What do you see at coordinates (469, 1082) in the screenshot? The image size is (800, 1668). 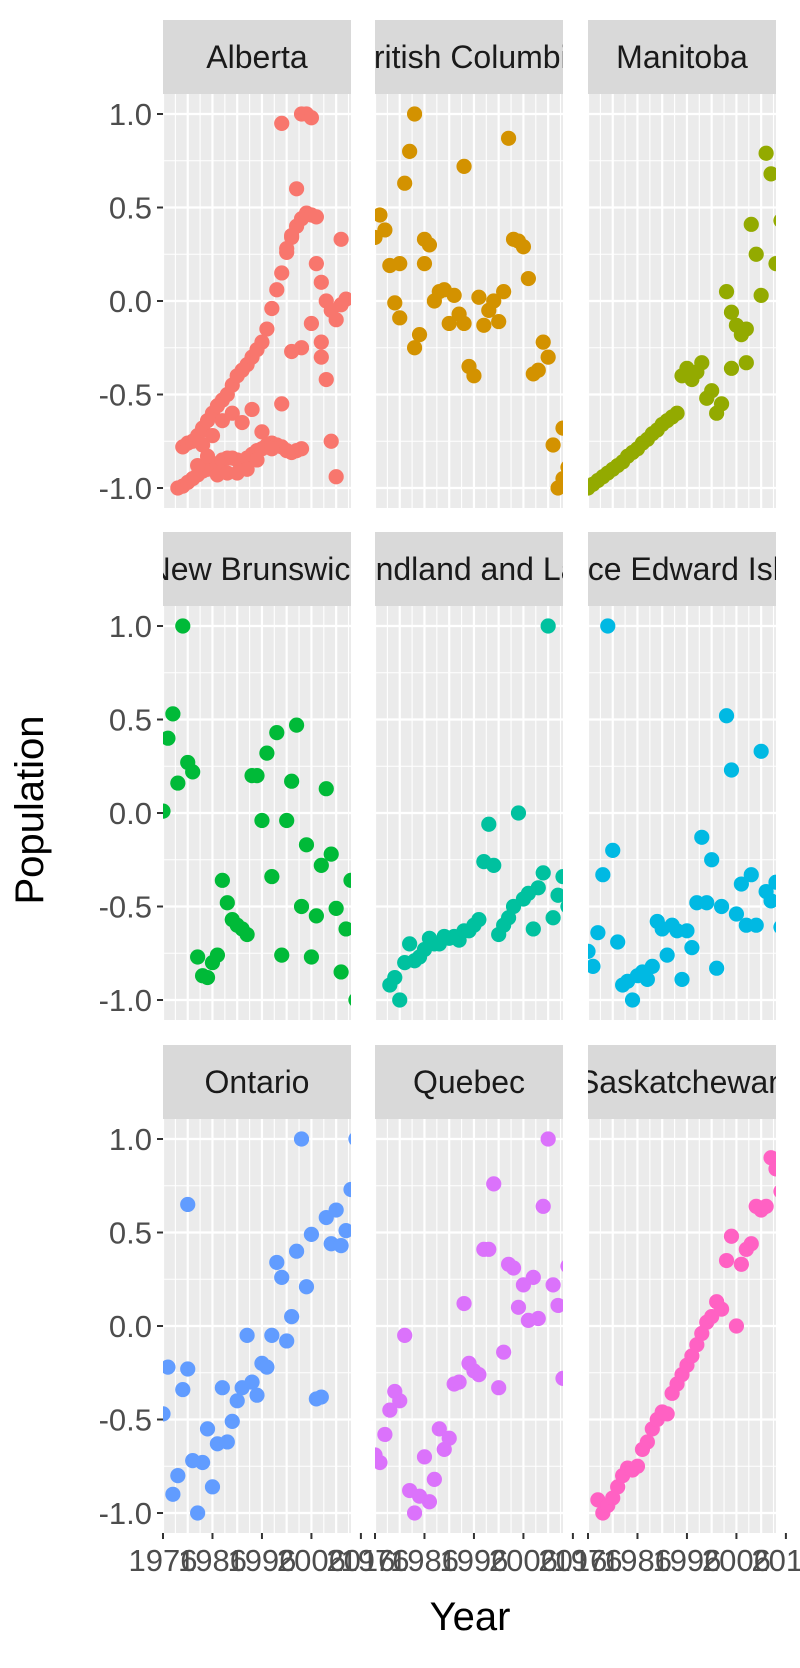 I see `facet-title: Quebec` at bounding box center [469, 1082].